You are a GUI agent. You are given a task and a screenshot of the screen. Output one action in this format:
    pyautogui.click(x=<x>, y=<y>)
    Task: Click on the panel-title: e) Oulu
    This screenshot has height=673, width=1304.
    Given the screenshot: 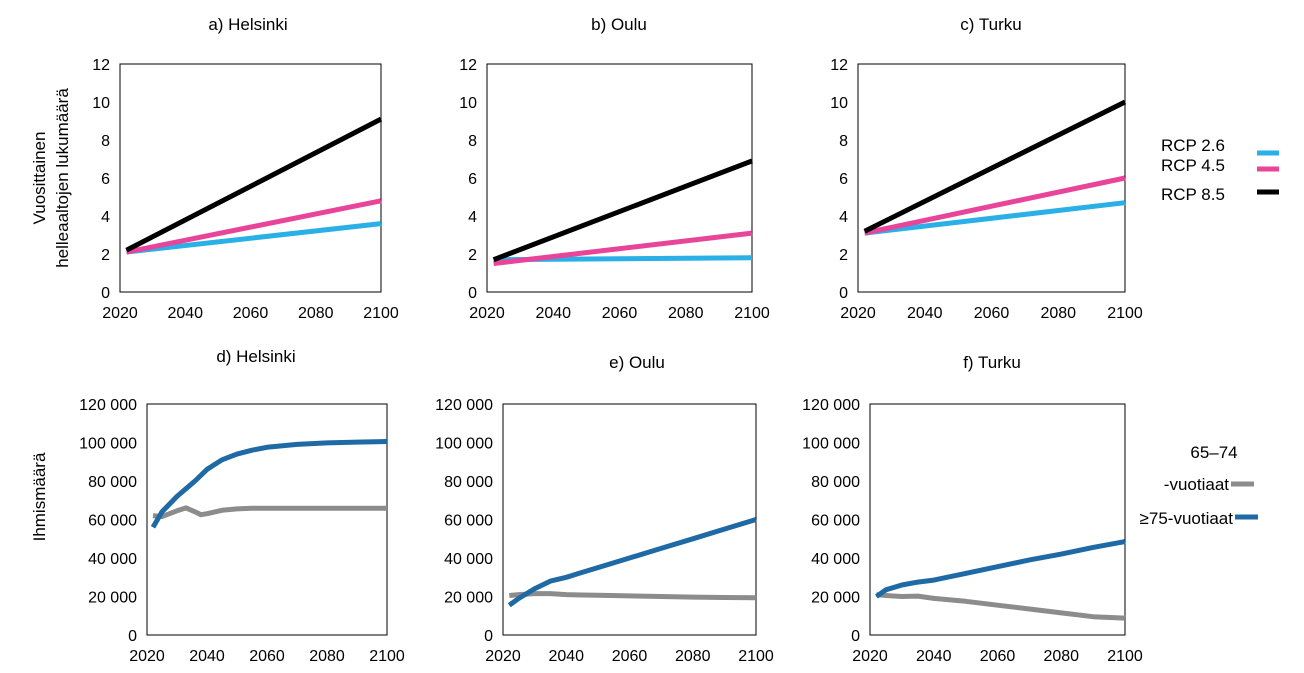 What is the action you would take?
    pyautogui.click(x=637, y=362)
    